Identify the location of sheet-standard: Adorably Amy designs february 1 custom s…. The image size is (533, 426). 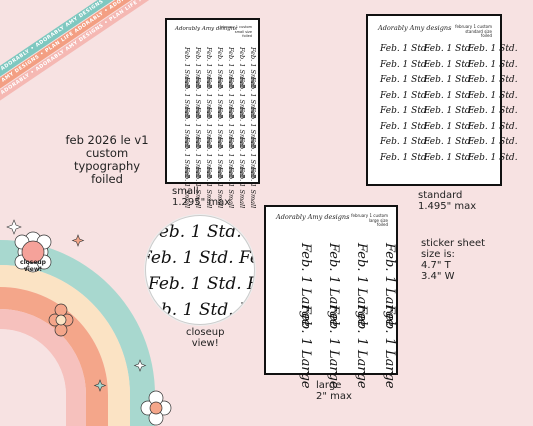
(442, 100).